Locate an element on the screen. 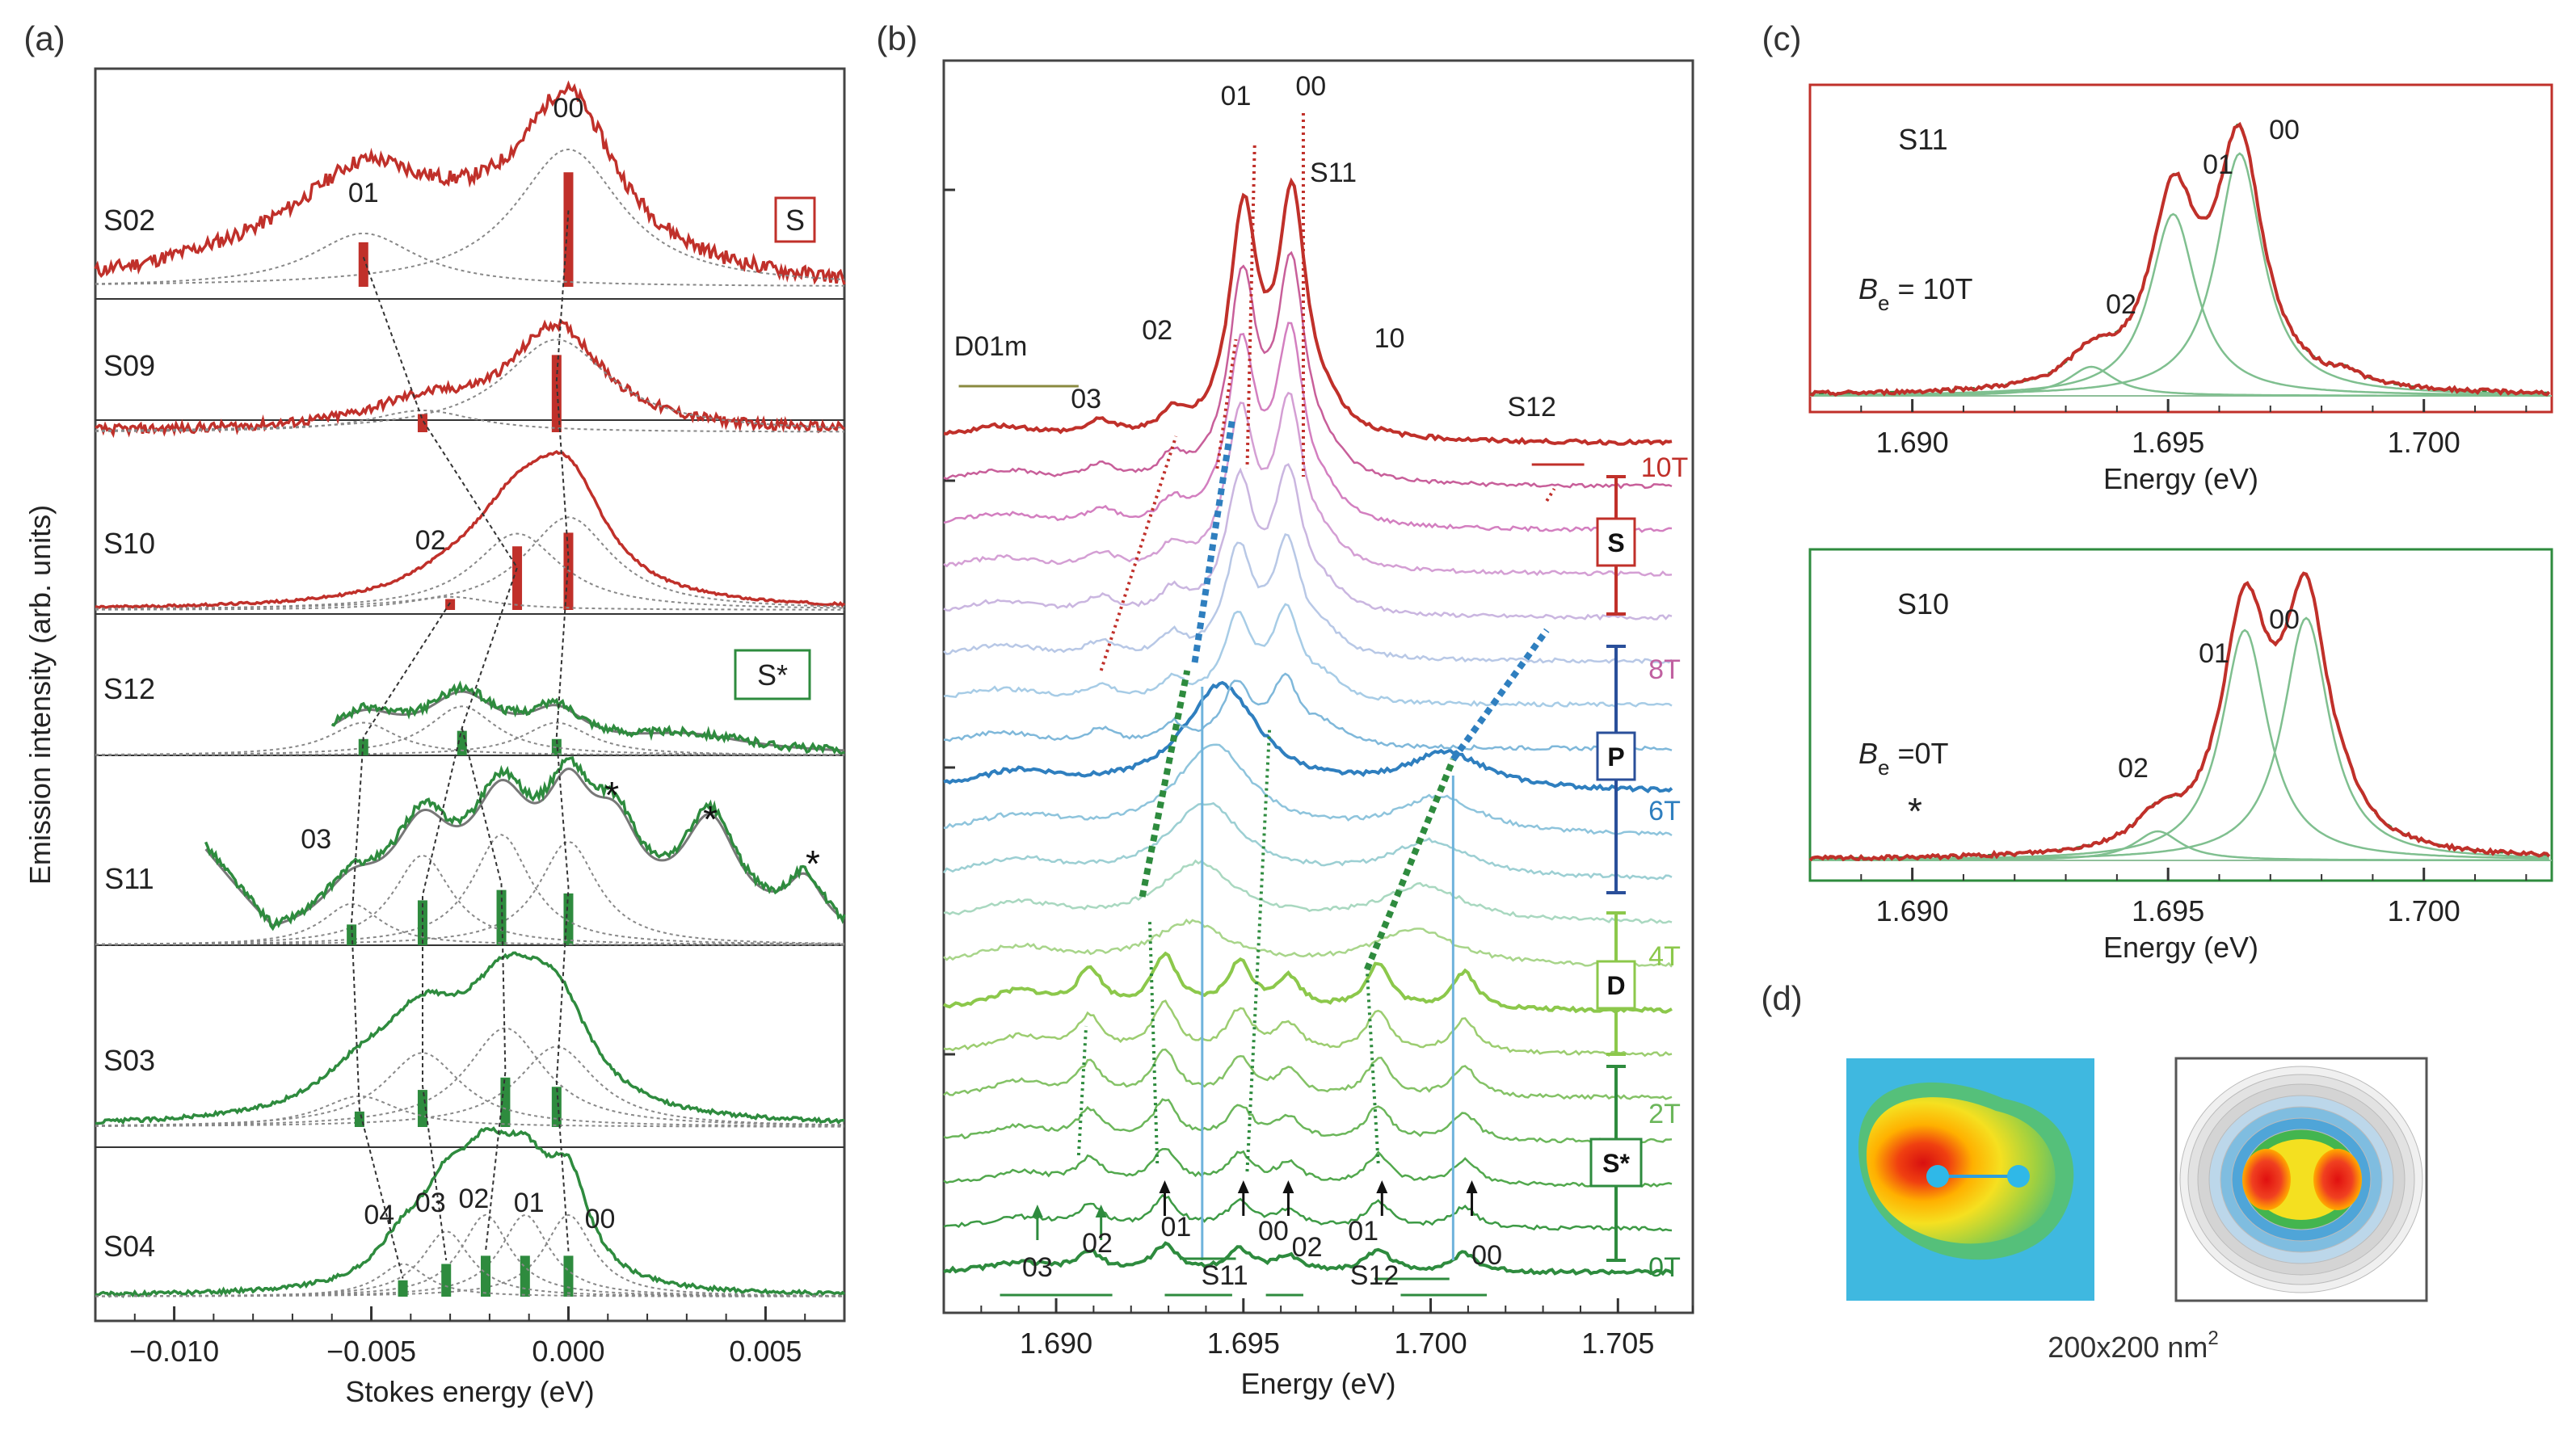 This screenshot has height=1434, width=2576. spectrum-S10 is located at coordinates (470, 529).